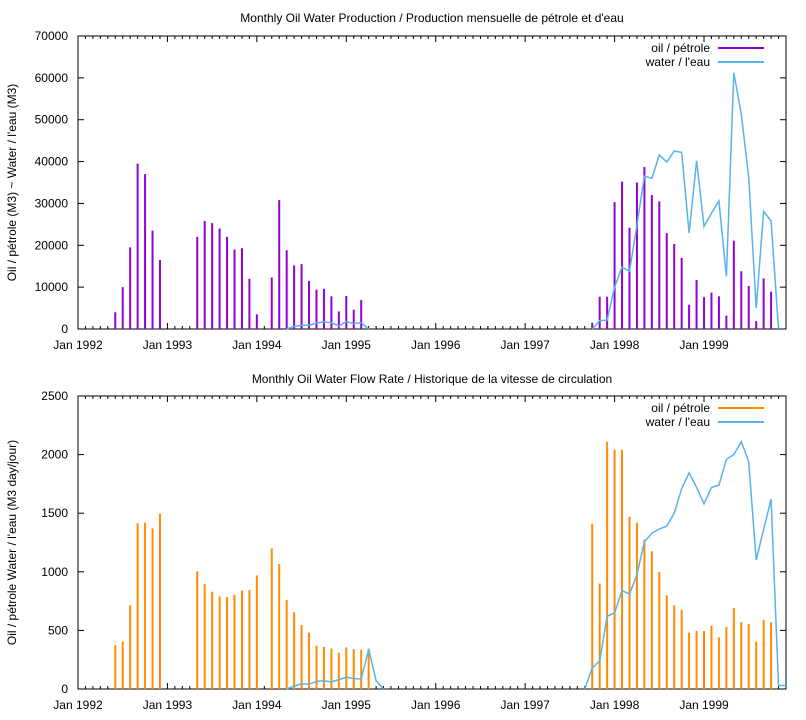 Image resolution: width=806 pixels, height=720 pixels. Describe the element at coordinates (52, 287) in the screenshot. I see `y-tick-label: 10000` at that location.